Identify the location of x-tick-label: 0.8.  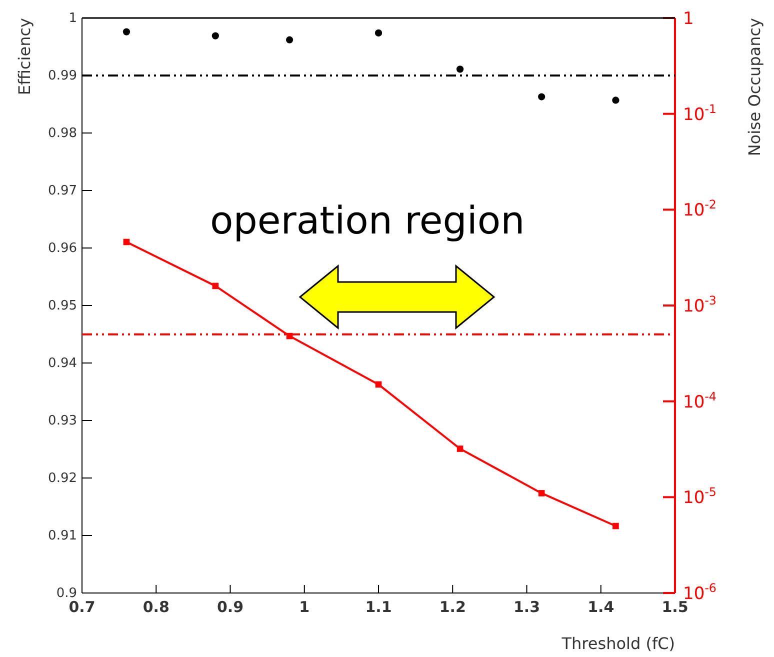
(156, 607).